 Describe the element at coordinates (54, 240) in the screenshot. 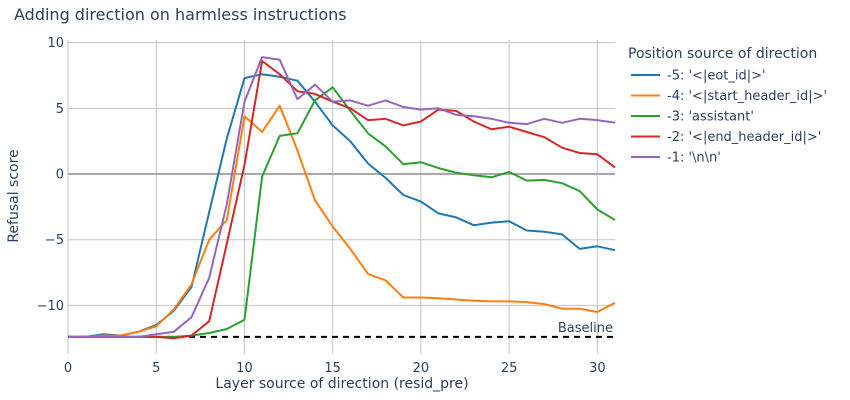

I see `y-tick-label-neg5: −5` at that location.